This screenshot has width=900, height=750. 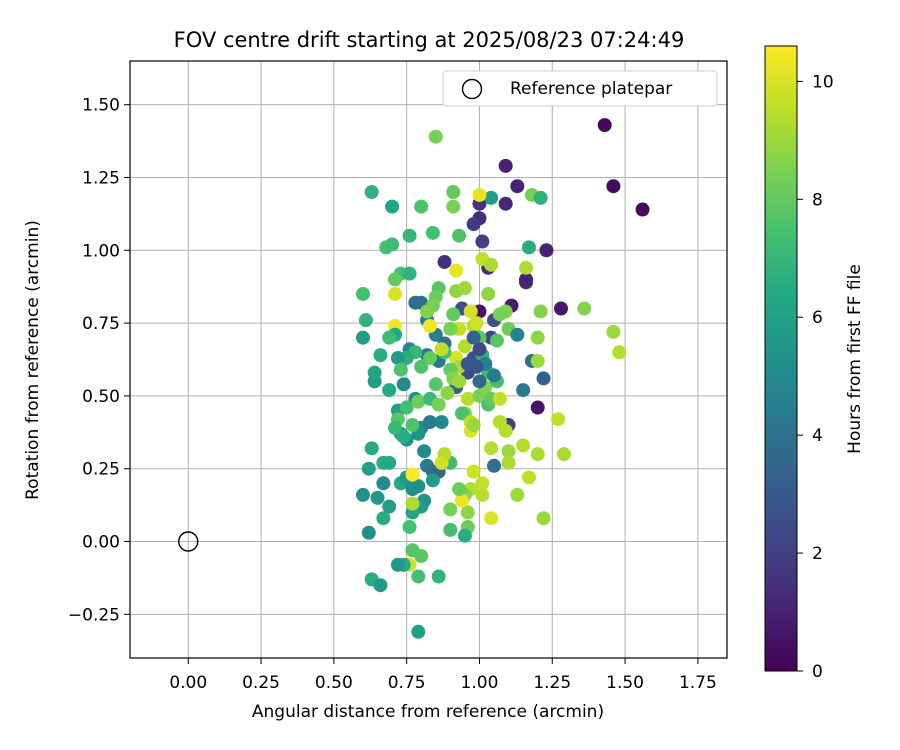 I want to click on colorbar-tick-label: 0, so click(x=817, y=672).